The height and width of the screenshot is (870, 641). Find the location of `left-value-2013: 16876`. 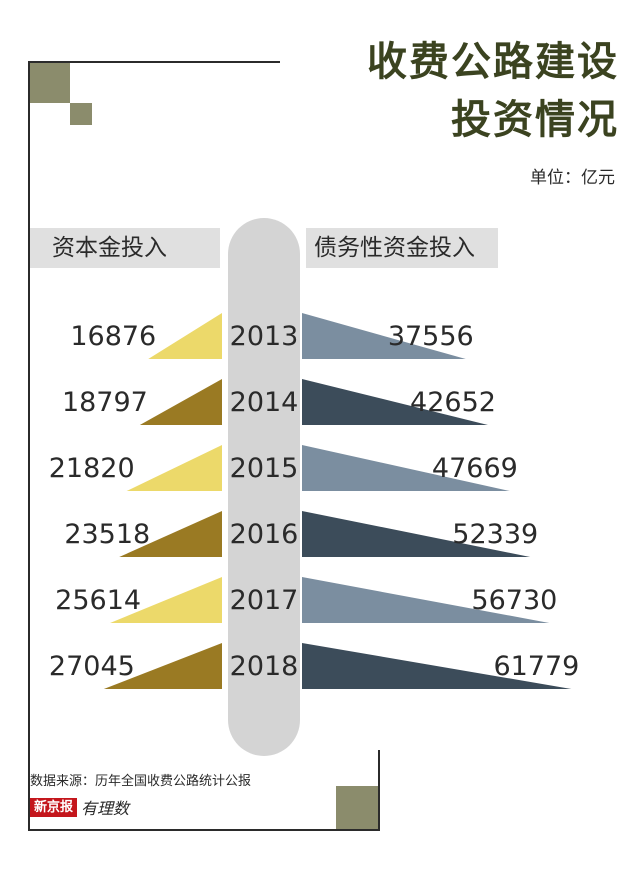

left-value-2013: 16876 is located at coordinates (113, 336).